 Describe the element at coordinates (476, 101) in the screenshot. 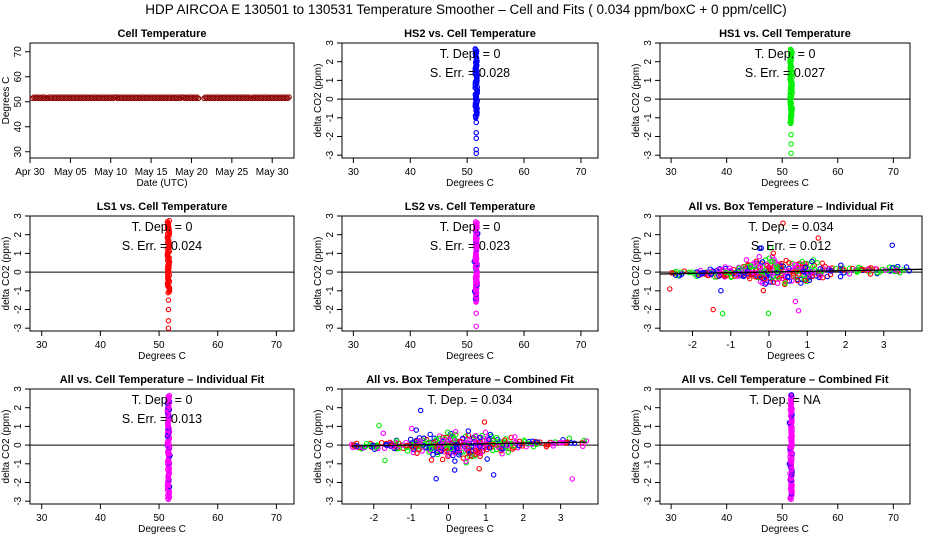

I see `data-points` at that location.